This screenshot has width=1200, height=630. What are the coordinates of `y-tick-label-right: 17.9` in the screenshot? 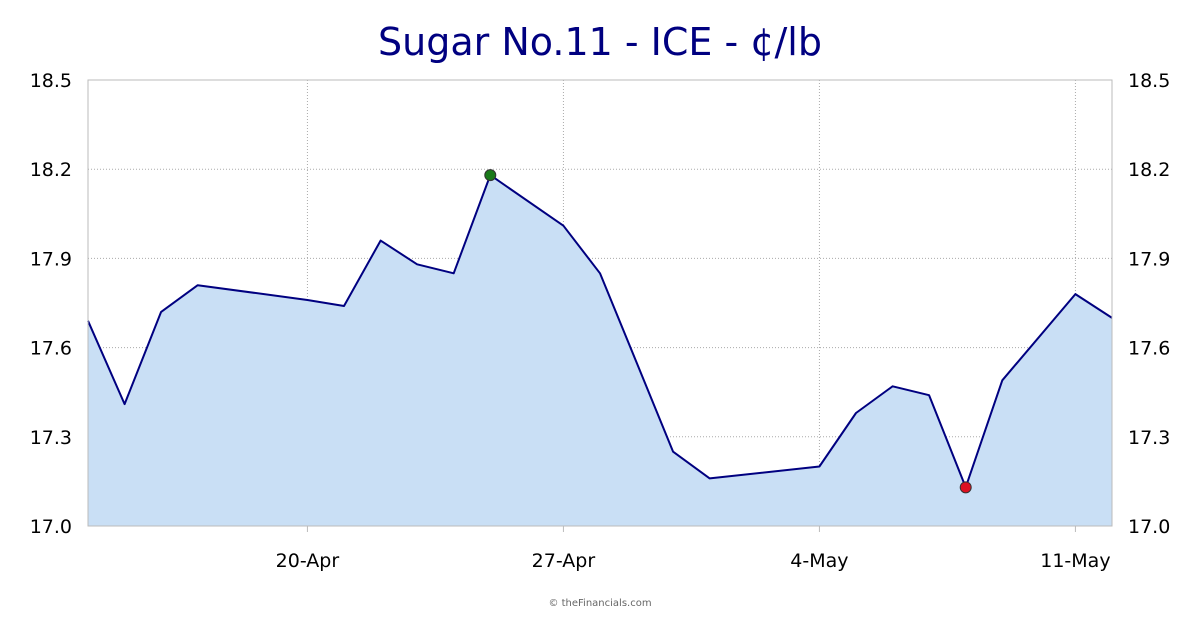 It's located at (1149, 259).